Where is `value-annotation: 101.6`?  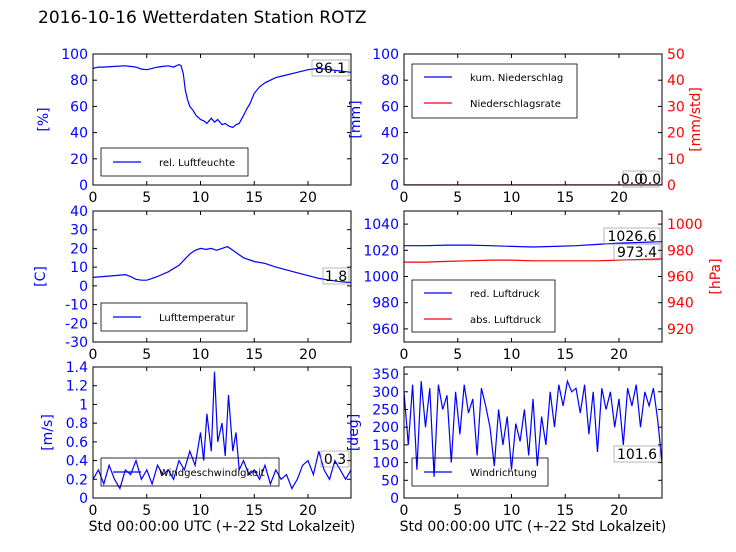
value-annotation: 101.6 is located at coordinates (637, 455).